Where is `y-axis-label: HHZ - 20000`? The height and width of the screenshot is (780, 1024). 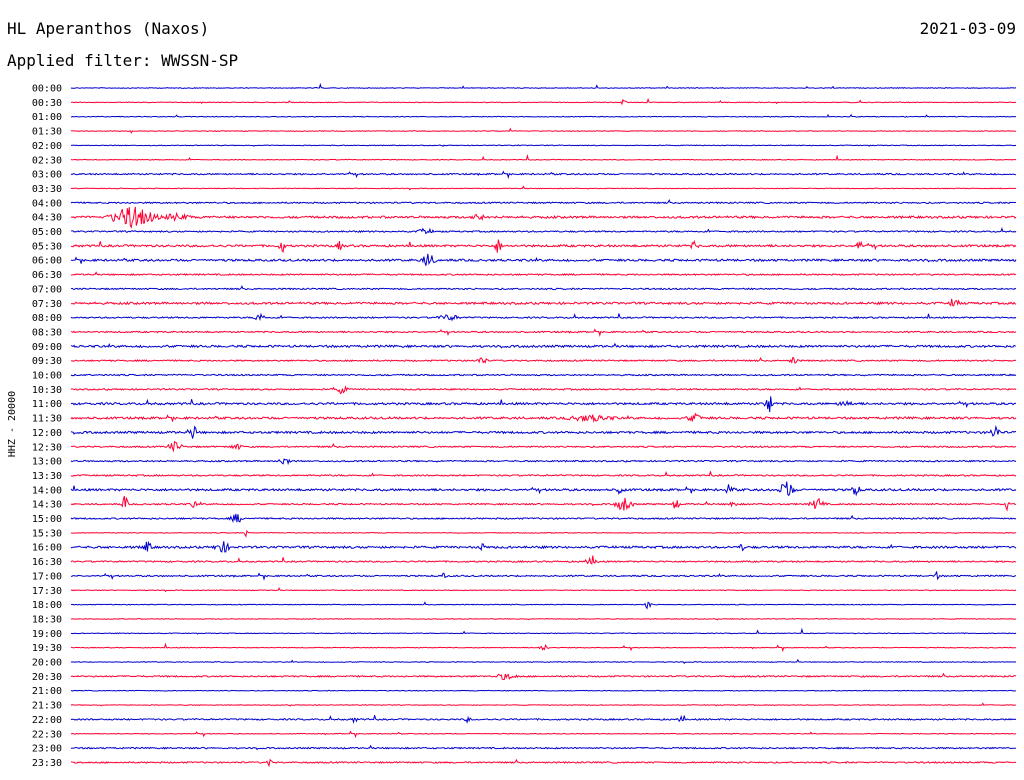 y-axis-label: HHZ - 20000 is located at coordinates (12, 424).